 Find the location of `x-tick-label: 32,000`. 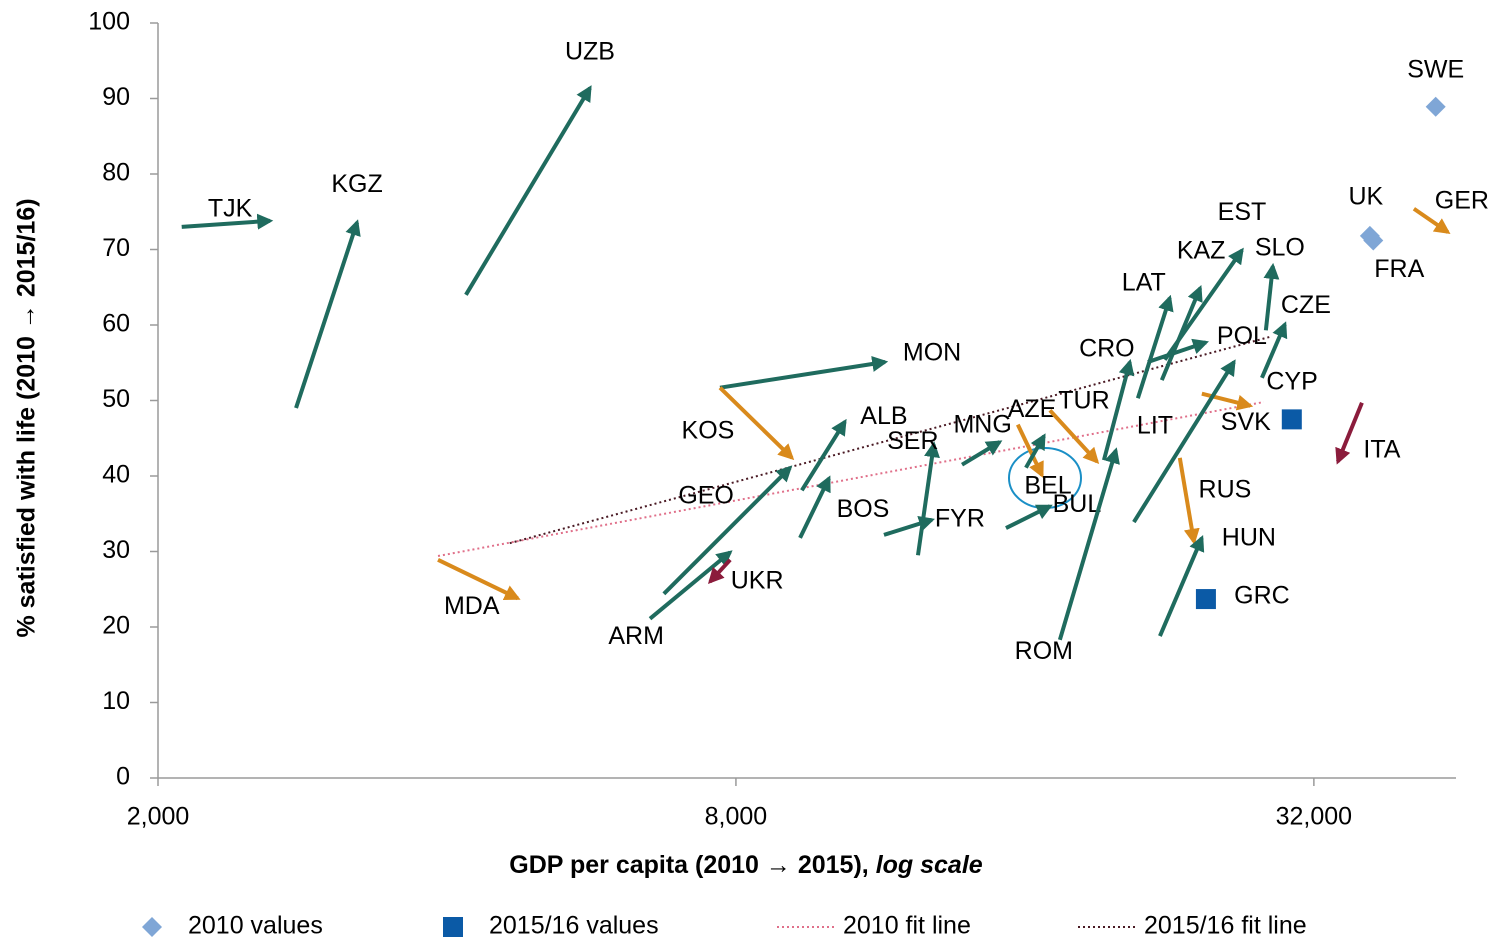

x-tick-label: 32,000 is located at coordinates (1314, 817).